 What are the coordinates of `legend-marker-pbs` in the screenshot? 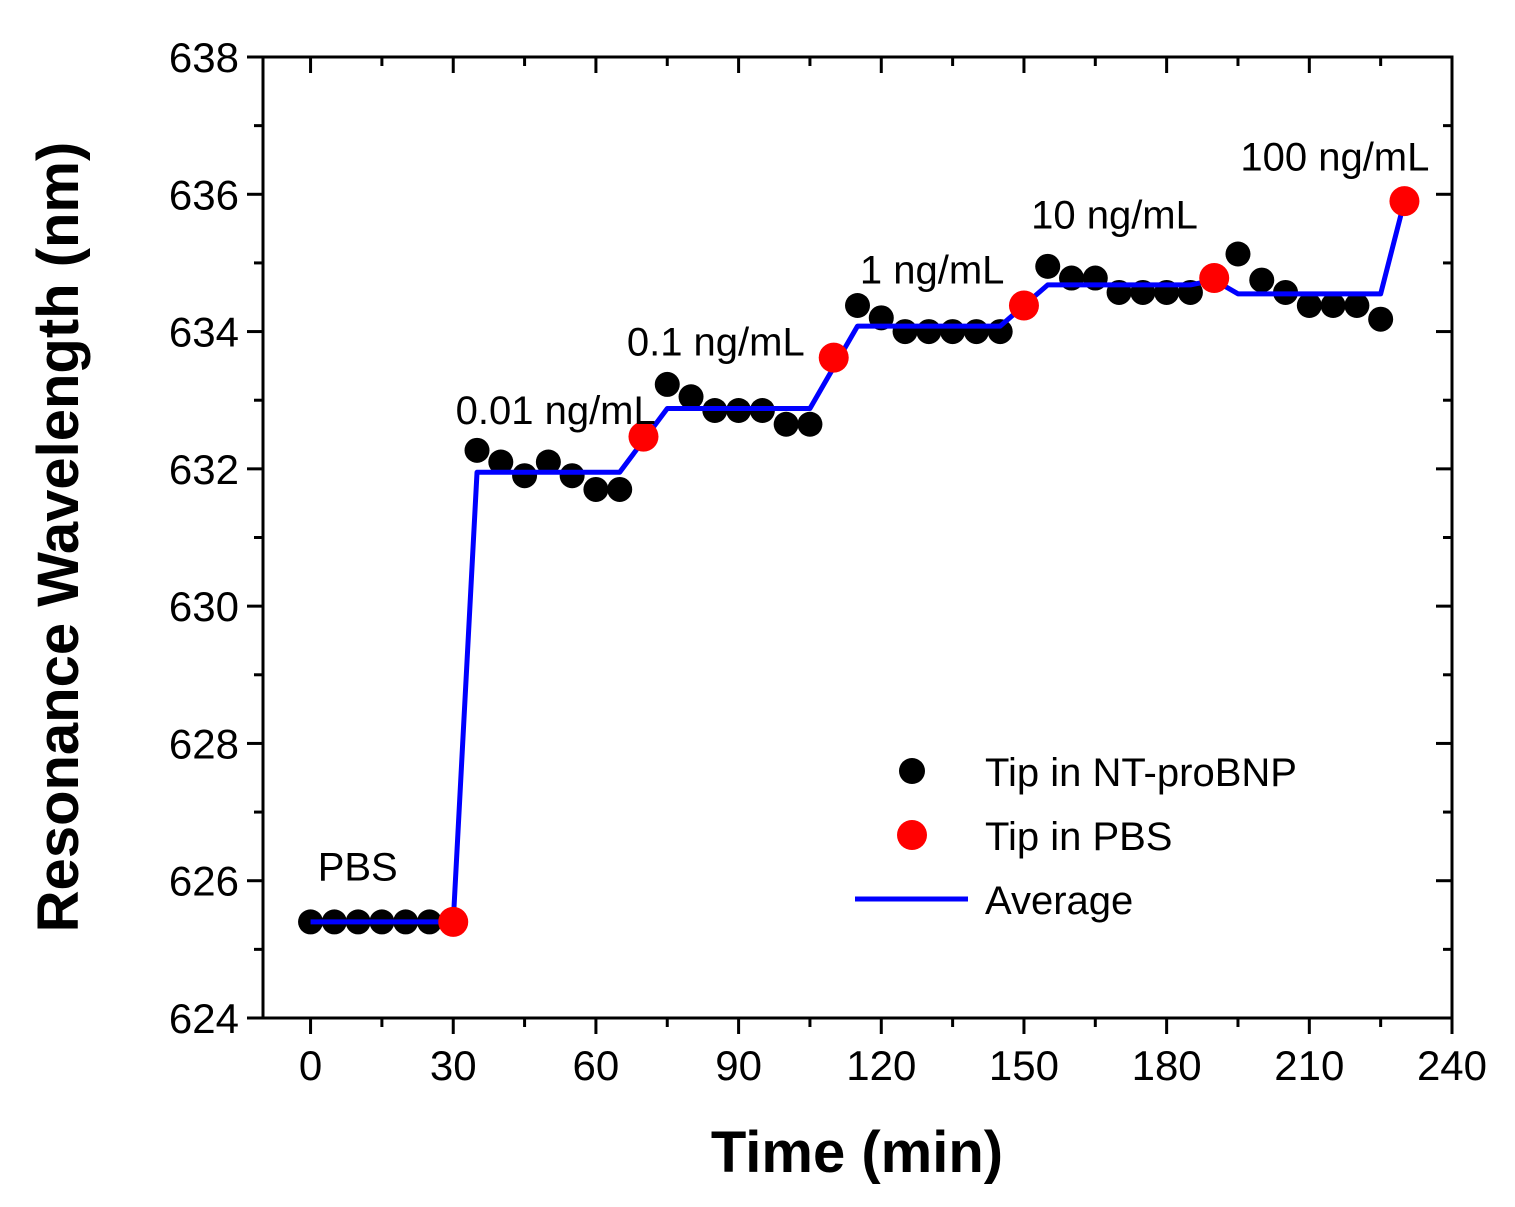 It's located at (912, 835).